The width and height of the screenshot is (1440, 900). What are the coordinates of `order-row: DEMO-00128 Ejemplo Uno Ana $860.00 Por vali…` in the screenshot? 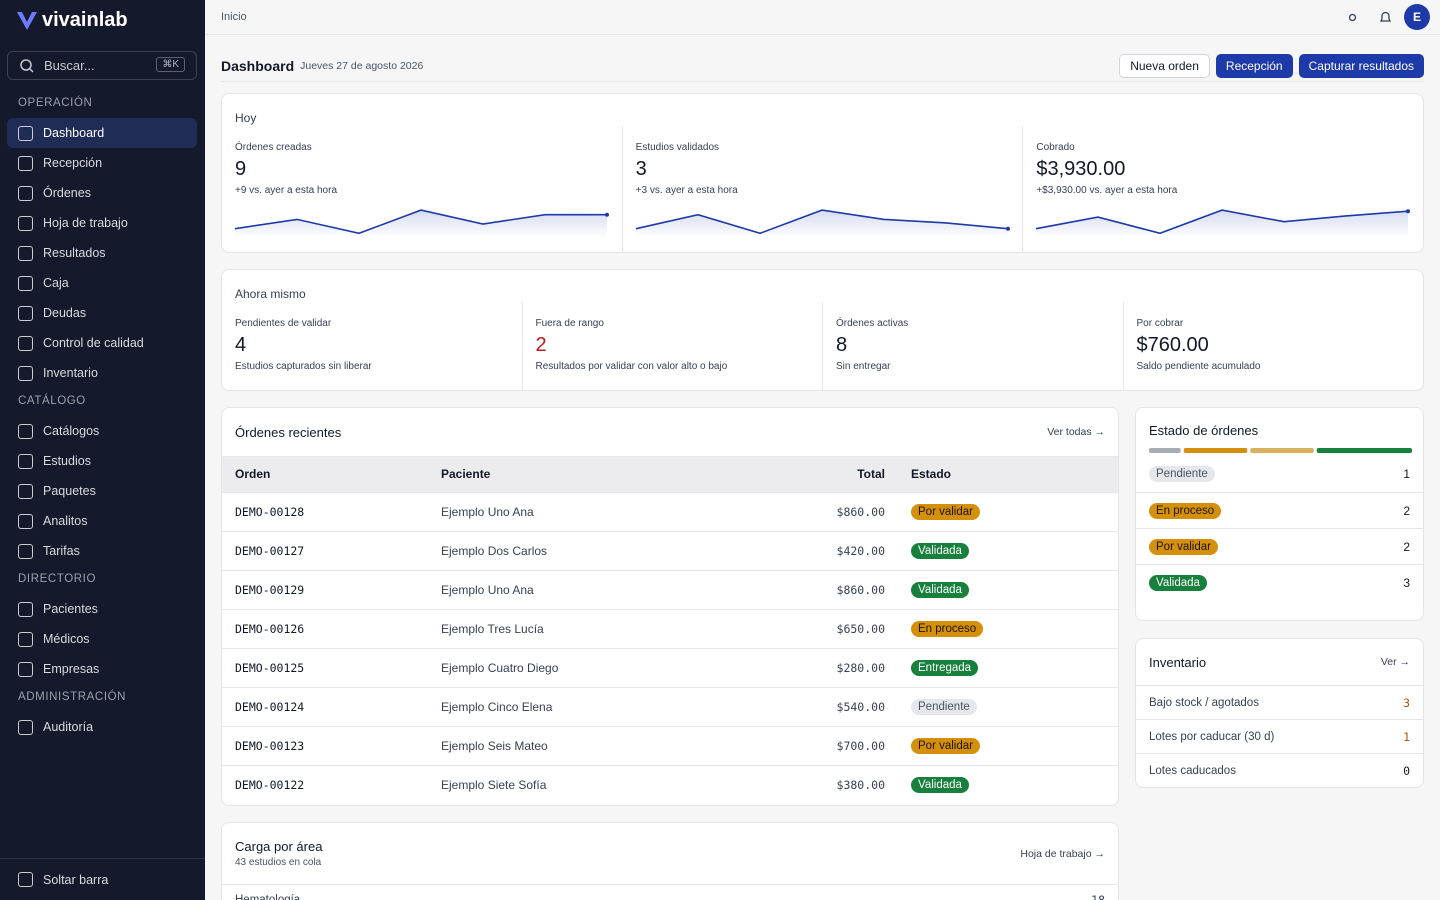 It's located at (670, 511).